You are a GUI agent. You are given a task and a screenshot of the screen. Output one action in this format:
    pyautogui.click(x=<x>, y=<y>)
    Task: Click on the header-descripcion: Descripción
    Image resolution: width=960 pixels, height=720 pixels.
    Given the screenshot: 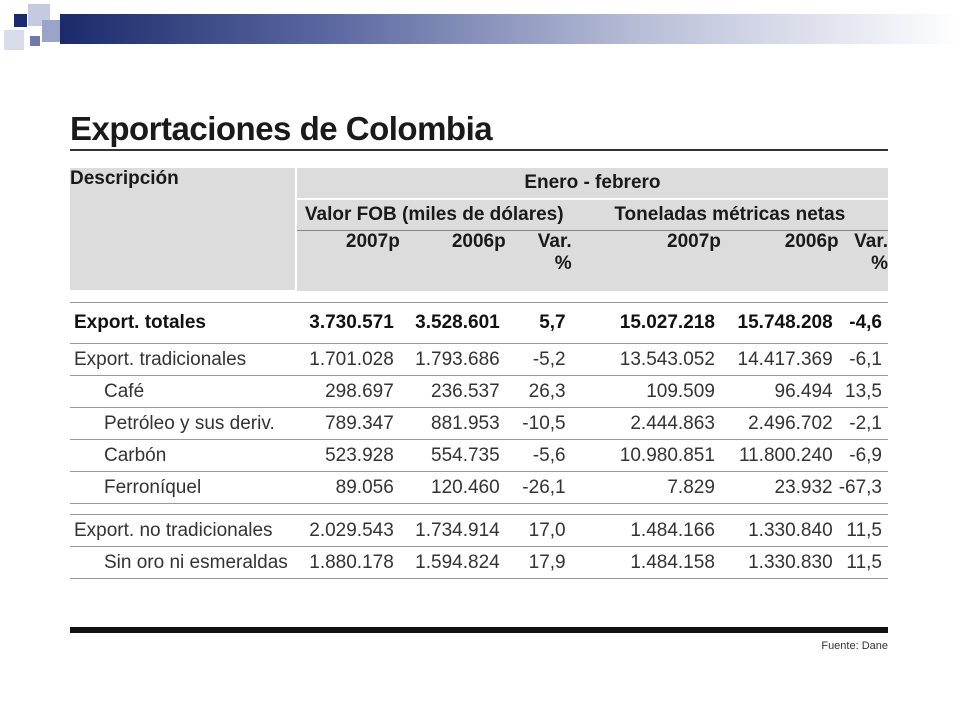 What is the action you would take?
    pyautogui.click(x=183, y=230)
    